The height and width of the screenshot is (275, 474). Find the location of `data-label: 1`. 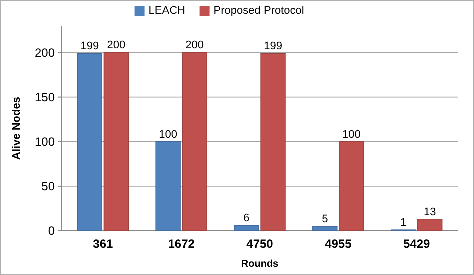

data-label: 1 is located at coordinates (403, 223).